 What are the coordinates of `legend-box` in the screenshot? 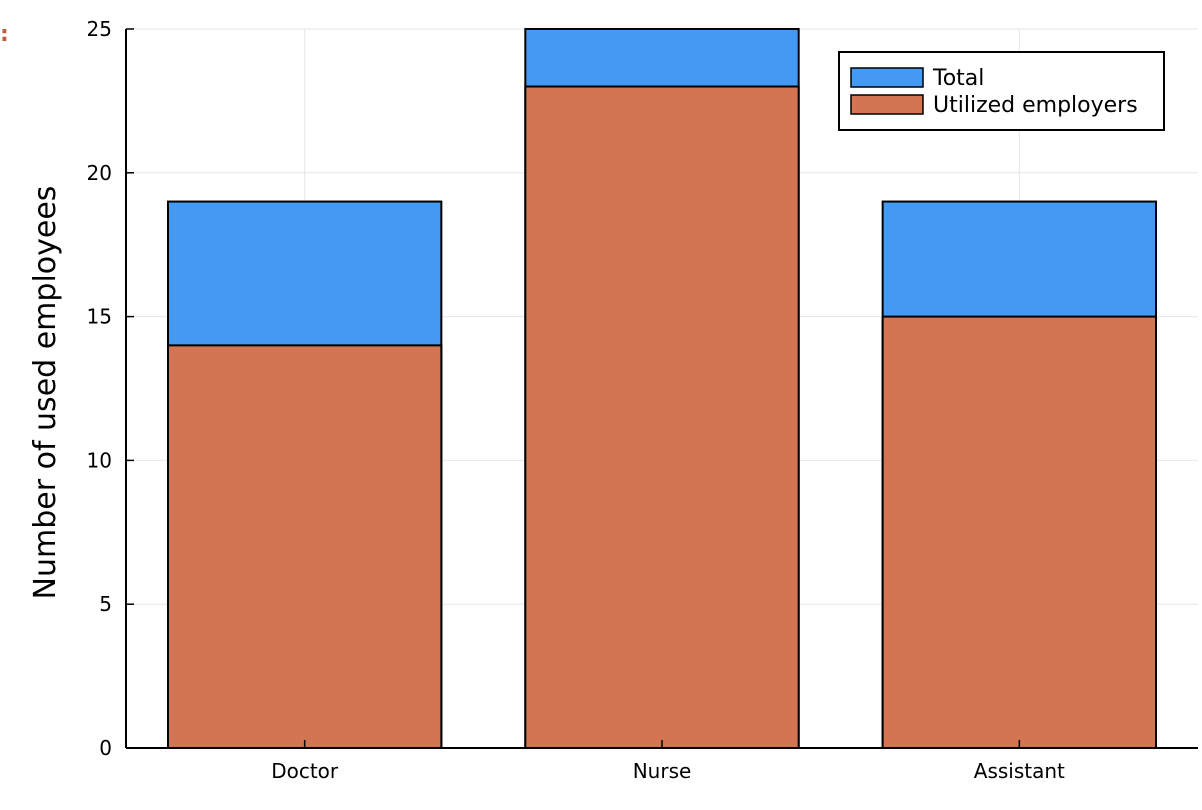 It's located at (1001, 91).